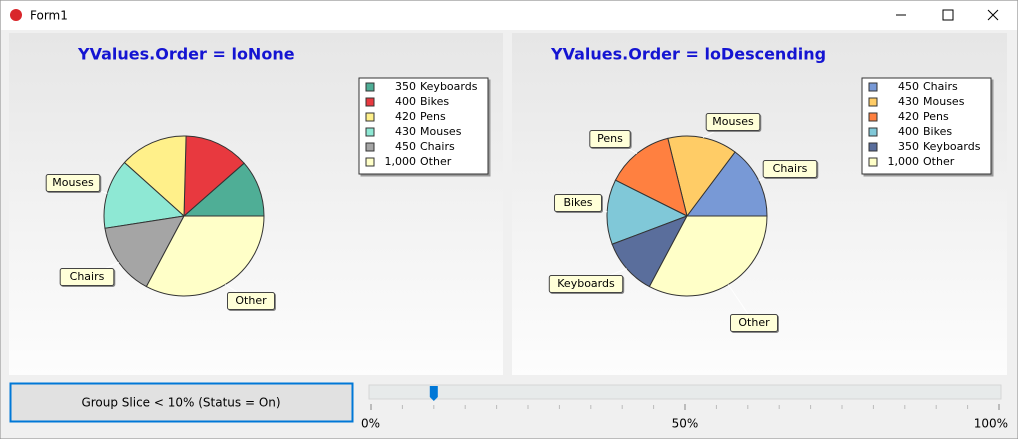  What do you see at coordinates (186, 54) in the screenshot?
I see `chart-title: YValues.Order = loNone` at bounding box center [186, 54].